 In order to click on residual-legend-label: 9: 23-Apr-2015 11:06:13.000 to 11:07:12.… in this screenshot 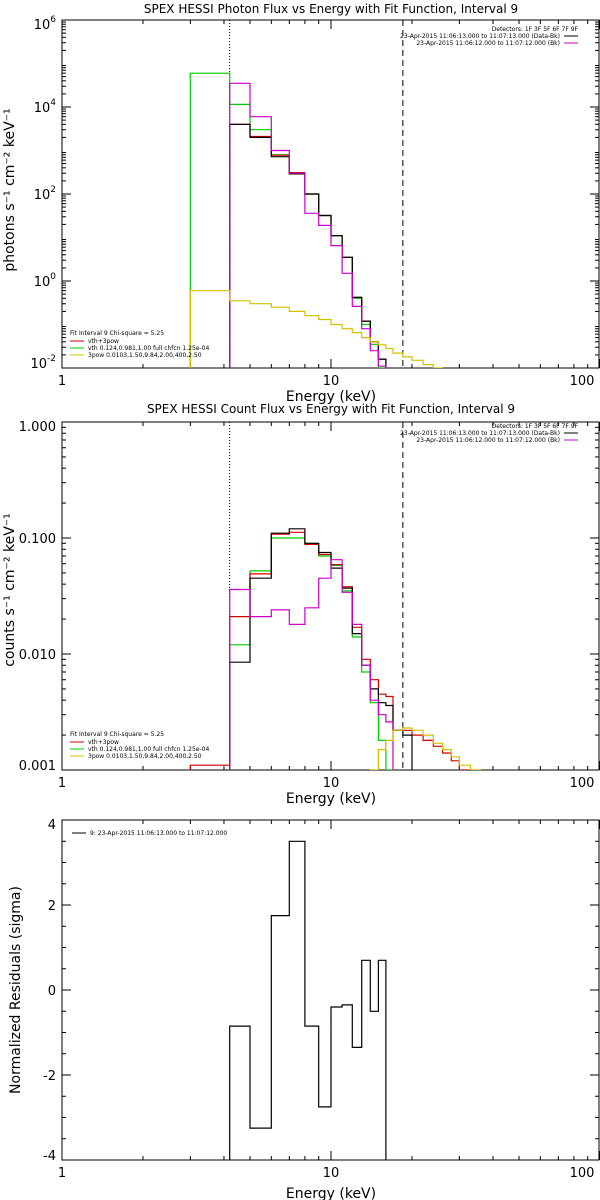, I will do `click(158, 833)`.